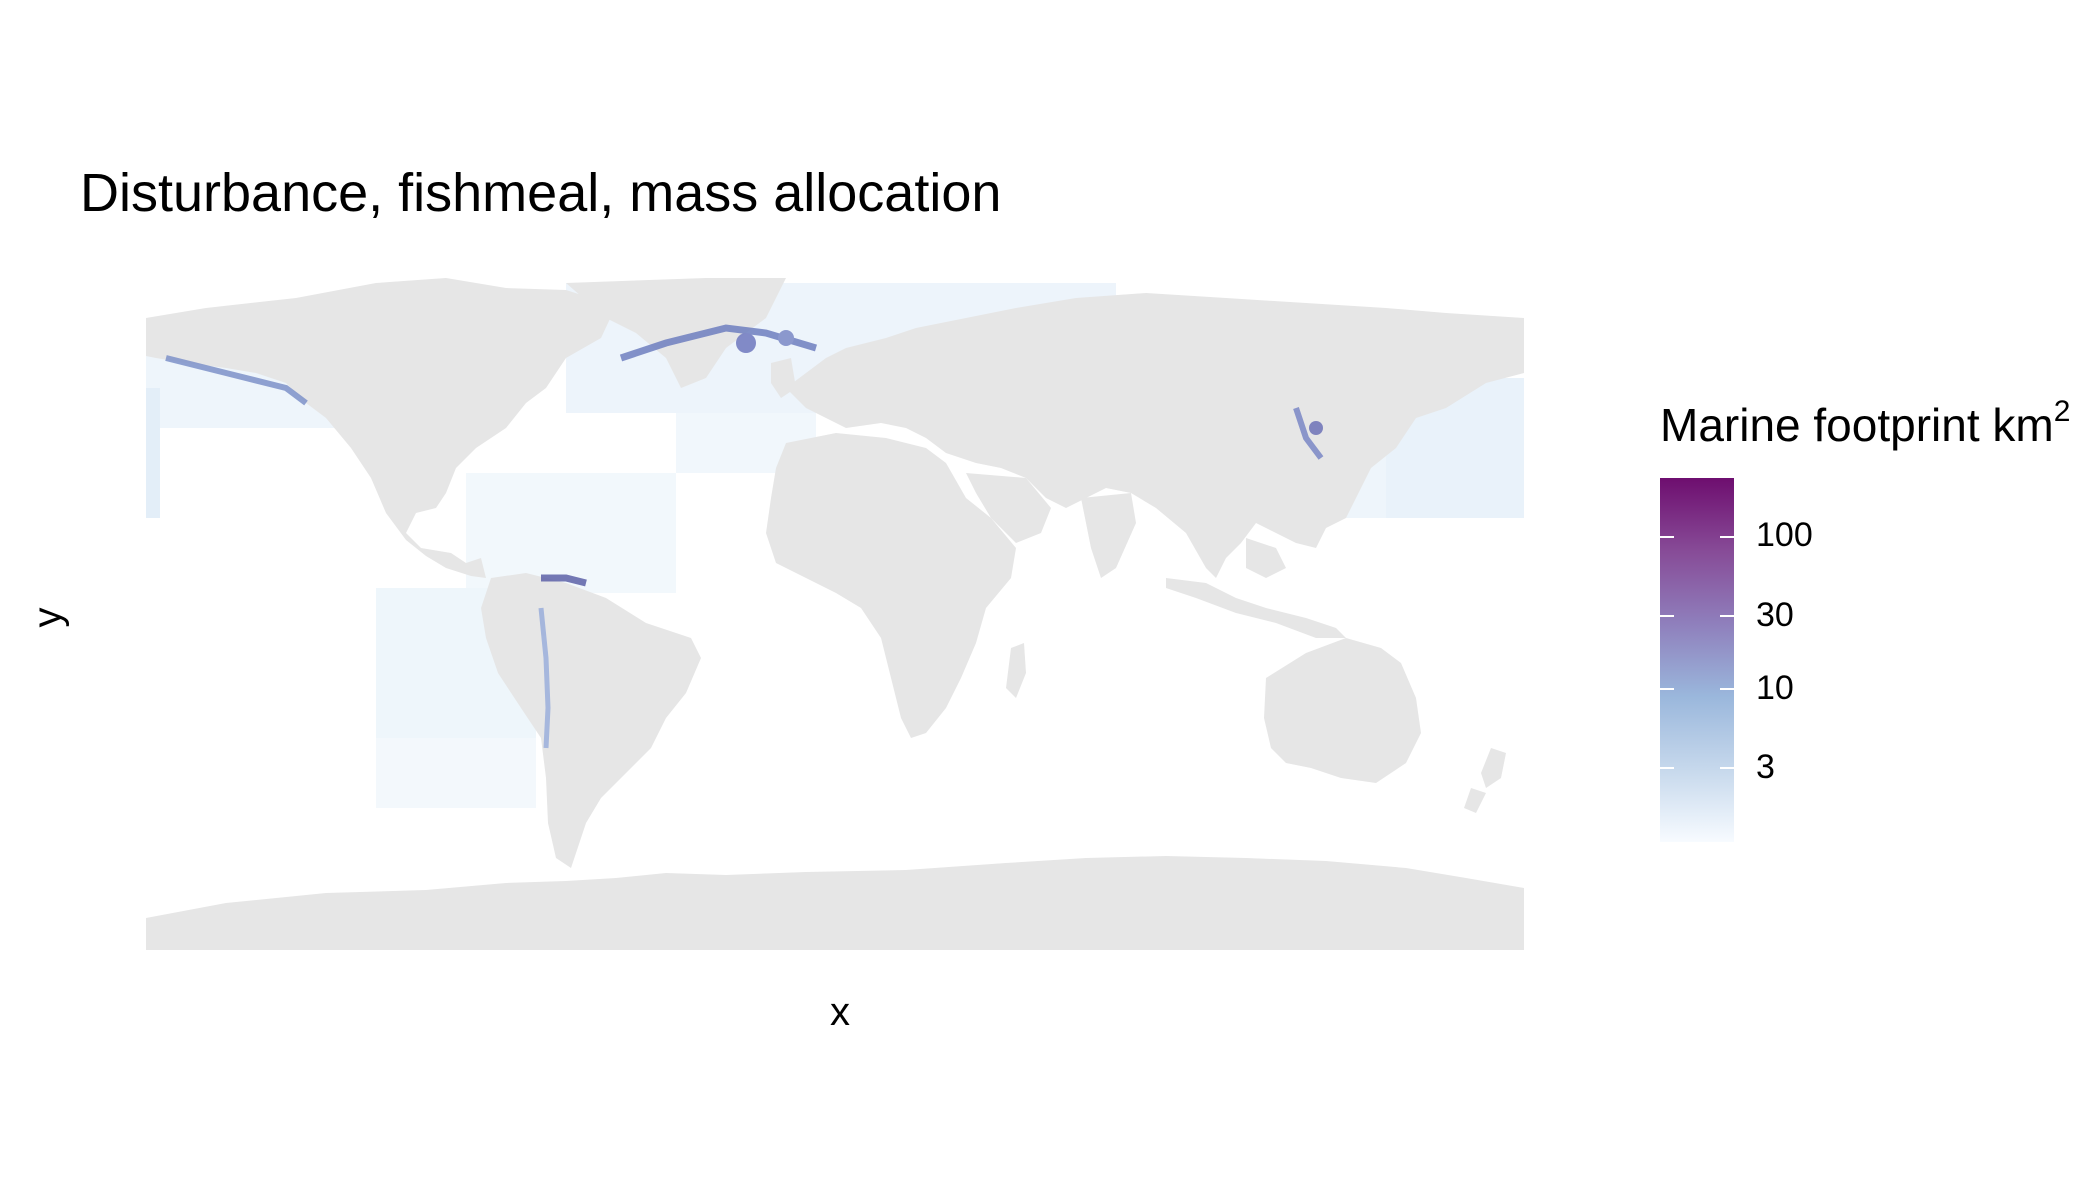  I want to click on x-axis-label: x, so click(840, 1012).